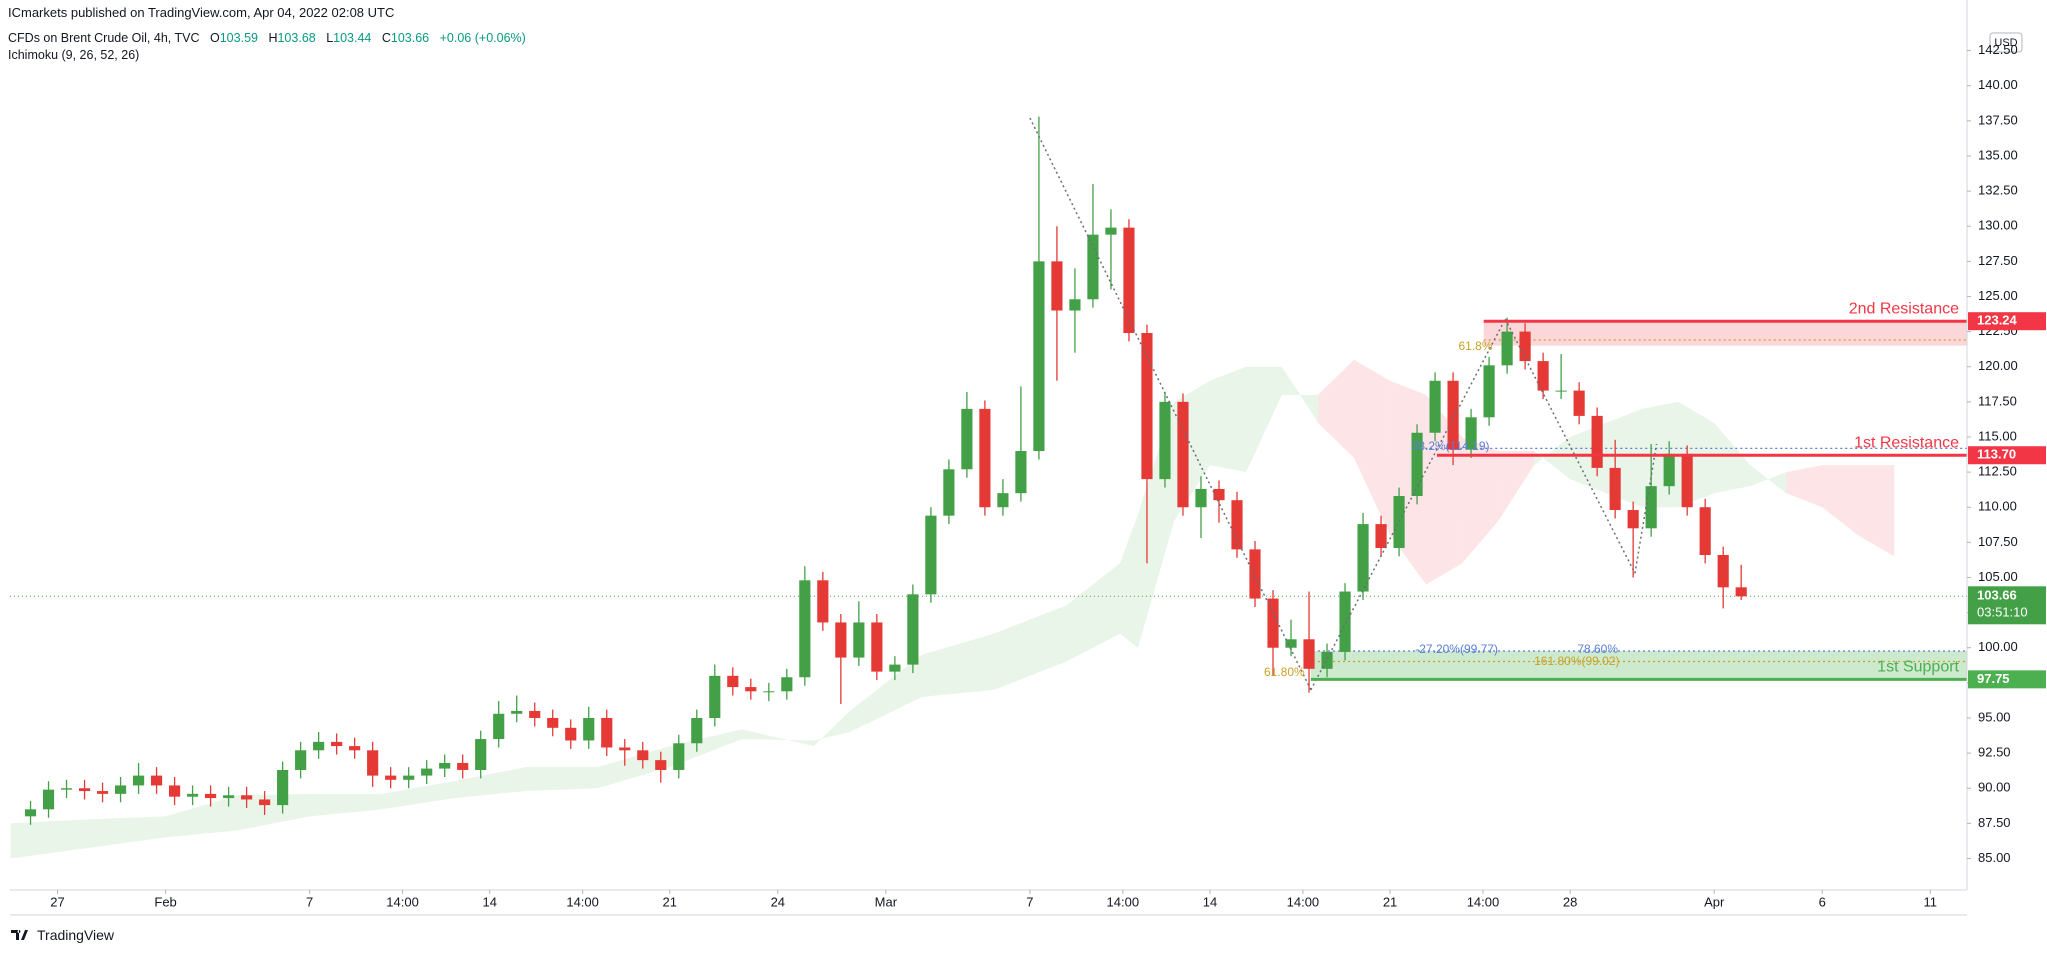 This screenshot has height=954, width=2047. What do you see at coordinates (1998, 225) in the screenshot?
I see `y-tick-label: 130.00` at bounding box center [1998, 225].